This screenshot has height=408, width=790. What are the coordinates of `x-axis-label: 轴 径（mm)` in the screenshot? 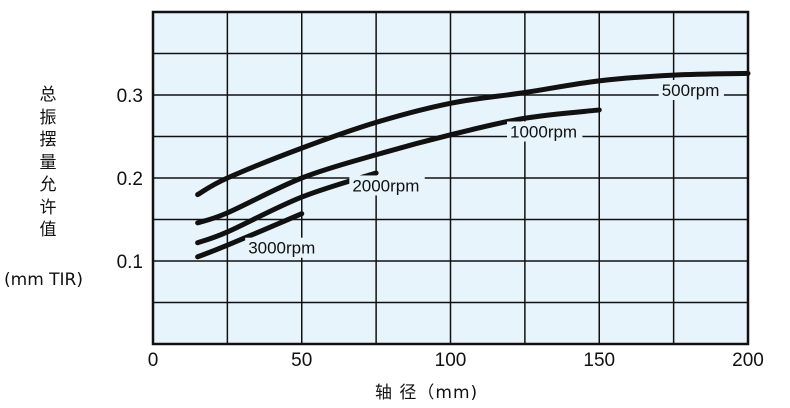 It's located at (427, 393).